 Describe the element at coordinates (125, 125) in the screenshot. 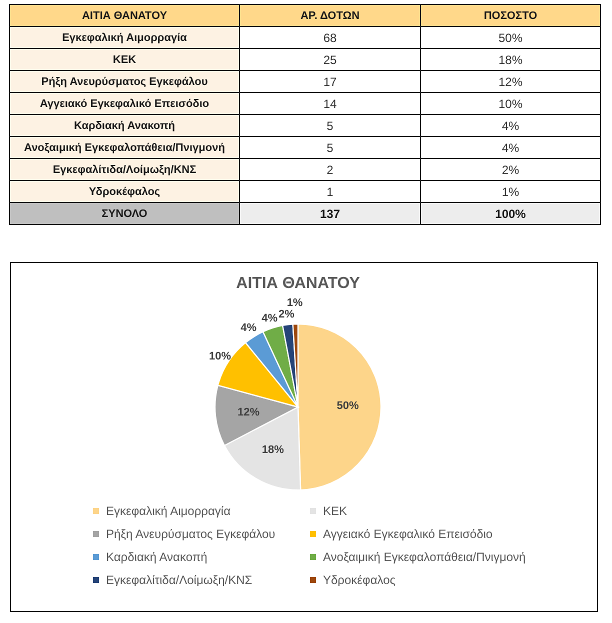

I see `category-label: Καρδιακή Ανακοπή` at that location.